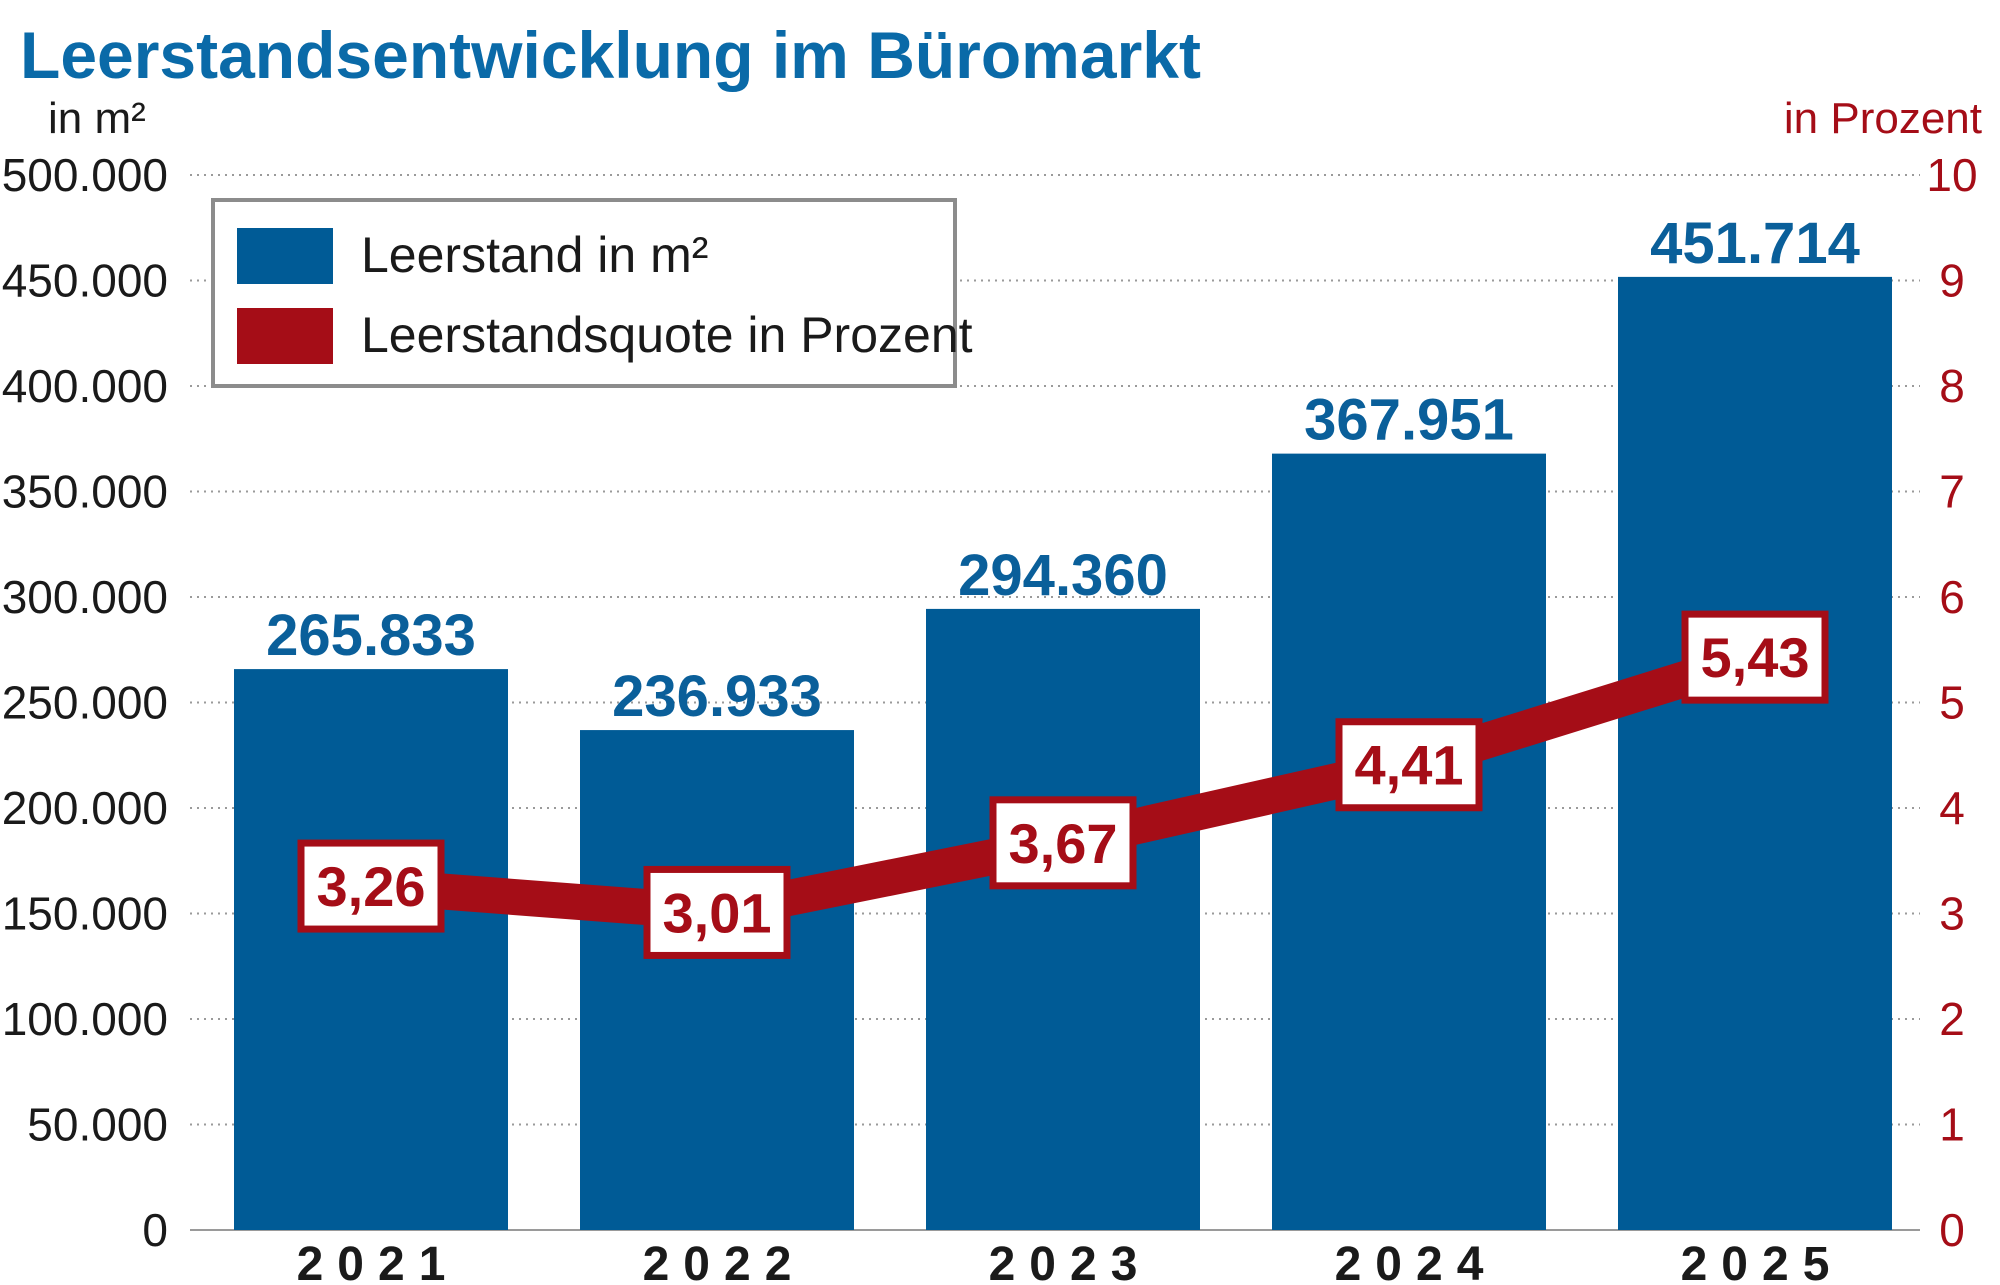 This screenshot has height=1285, width=2000. Describe the element at coordinates (1952, 808) in the screenshot. I see `right-tick-label: 4` at that location.